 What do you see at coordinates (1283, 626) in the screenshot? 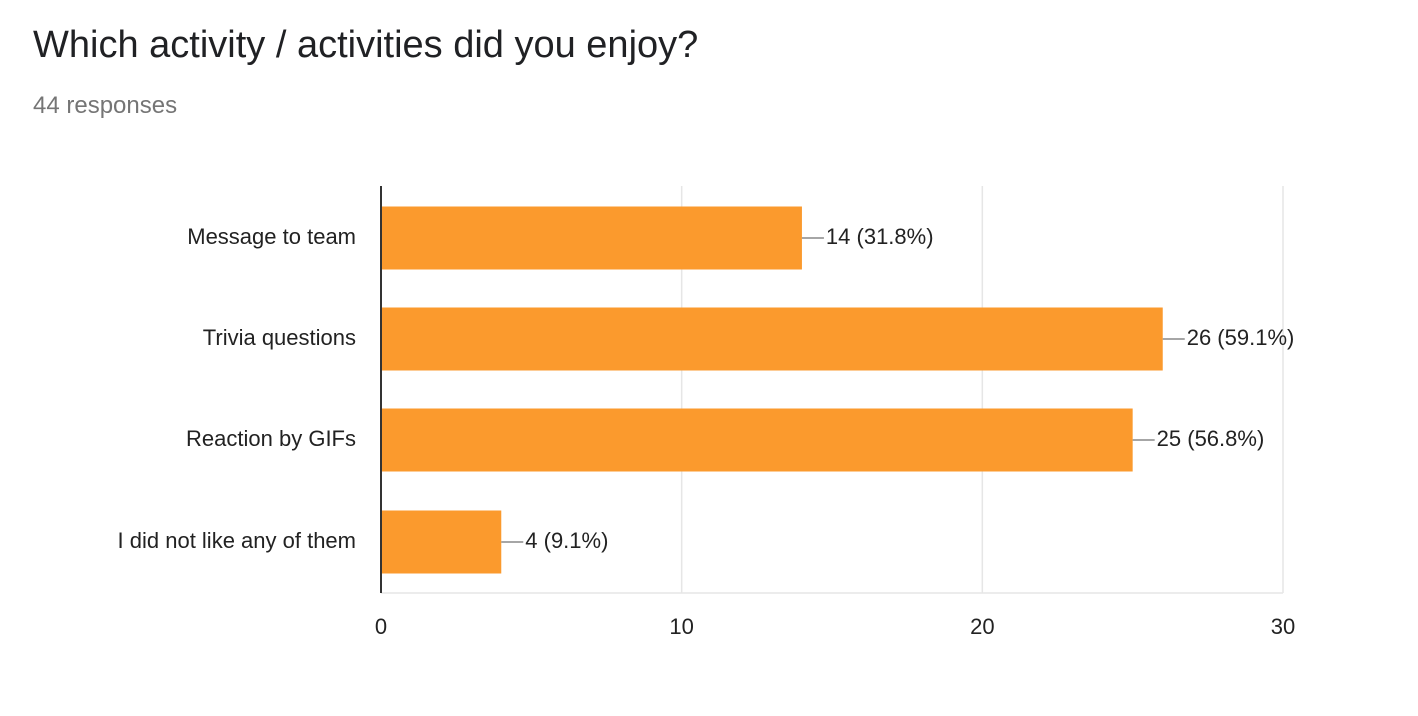
I see `x-tick-label: 30` at bounding box center [1283, 626].